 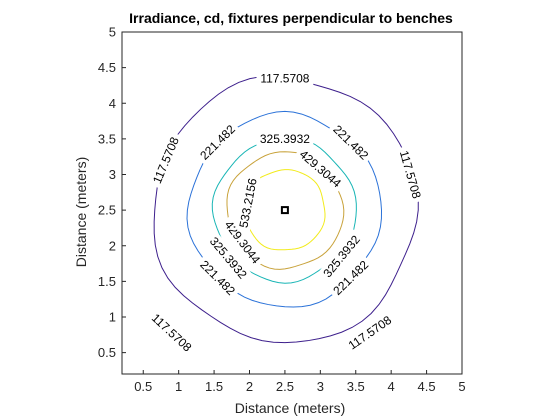 I want to click on x-tick-label: 3, so click(x=320, y=386).